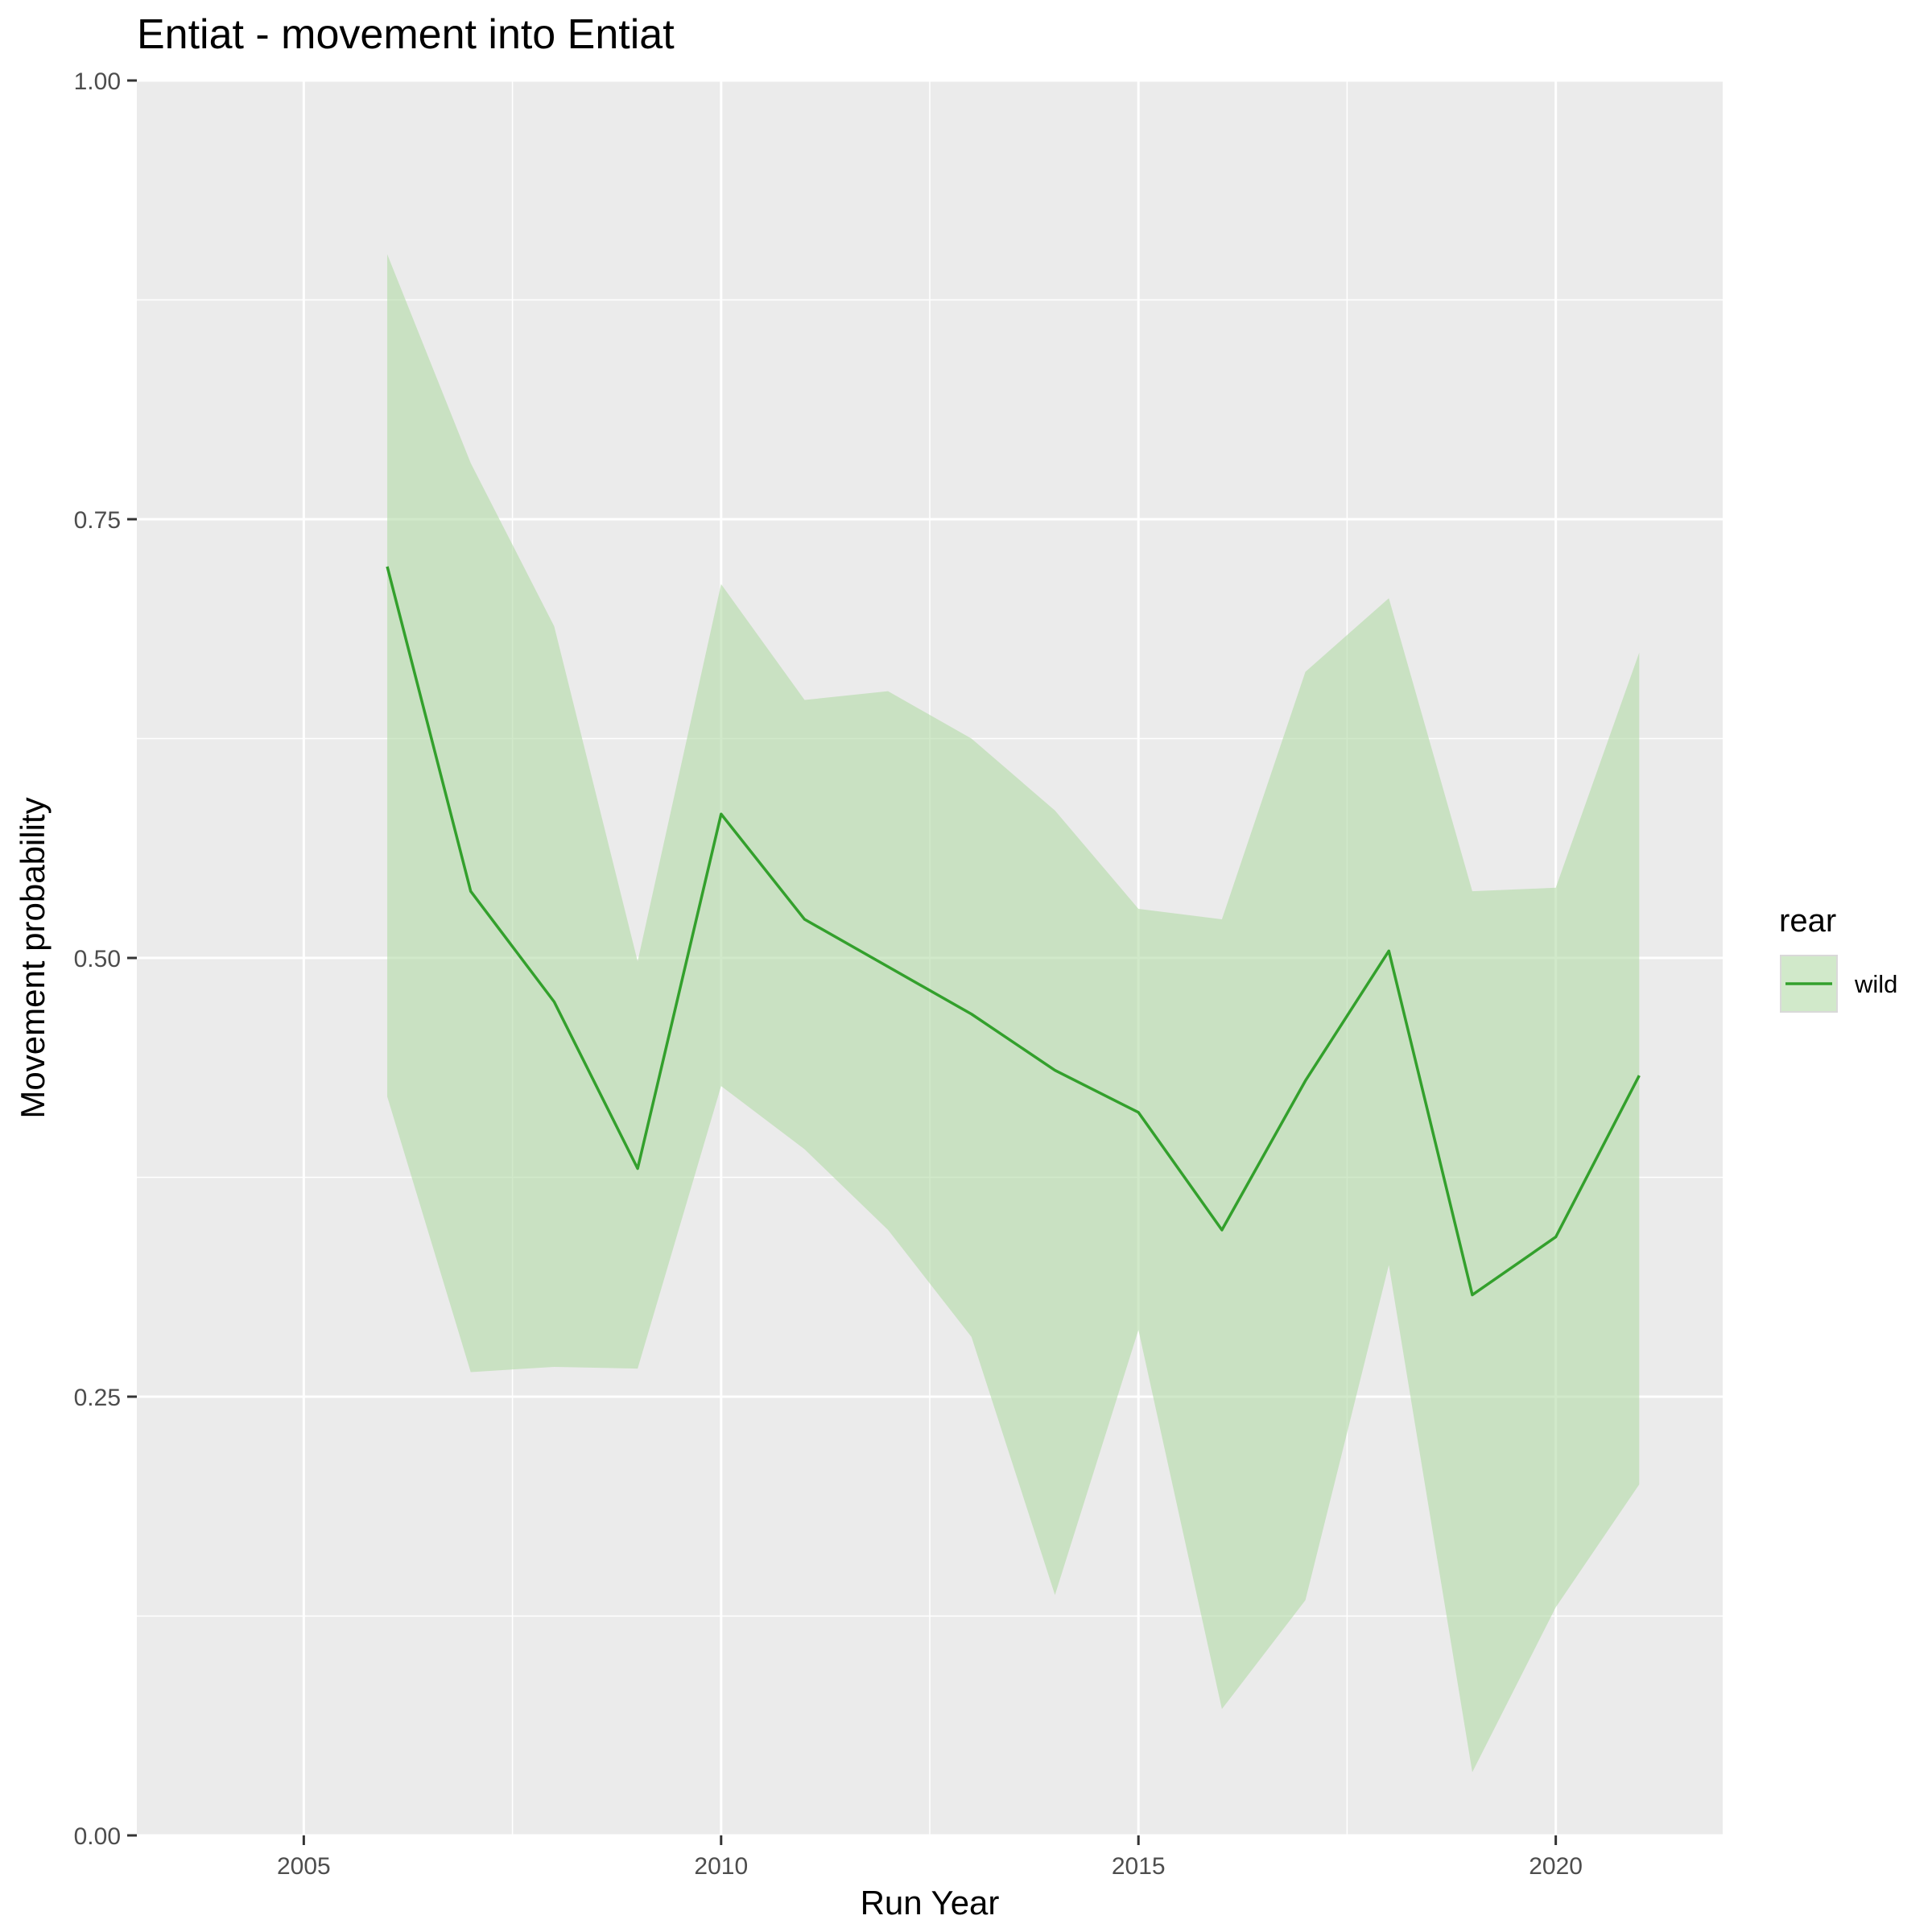 This screenshot has width=1932, height=1932. I want to click on x-tick-label: 2020, so click(1556, 1866).